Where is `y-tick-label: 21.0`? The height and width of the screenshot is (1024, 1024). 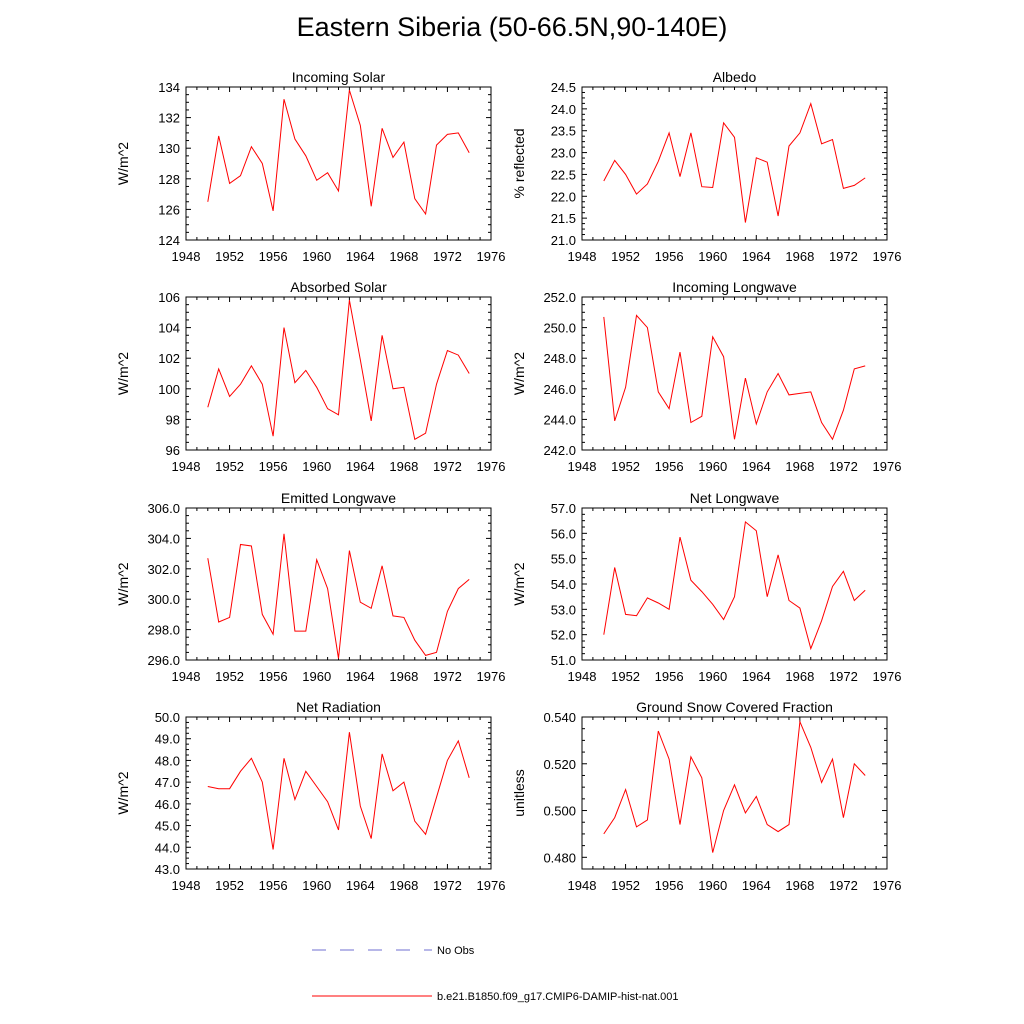 y-tick-label: 21.0 is located at coordinates (563, 240).